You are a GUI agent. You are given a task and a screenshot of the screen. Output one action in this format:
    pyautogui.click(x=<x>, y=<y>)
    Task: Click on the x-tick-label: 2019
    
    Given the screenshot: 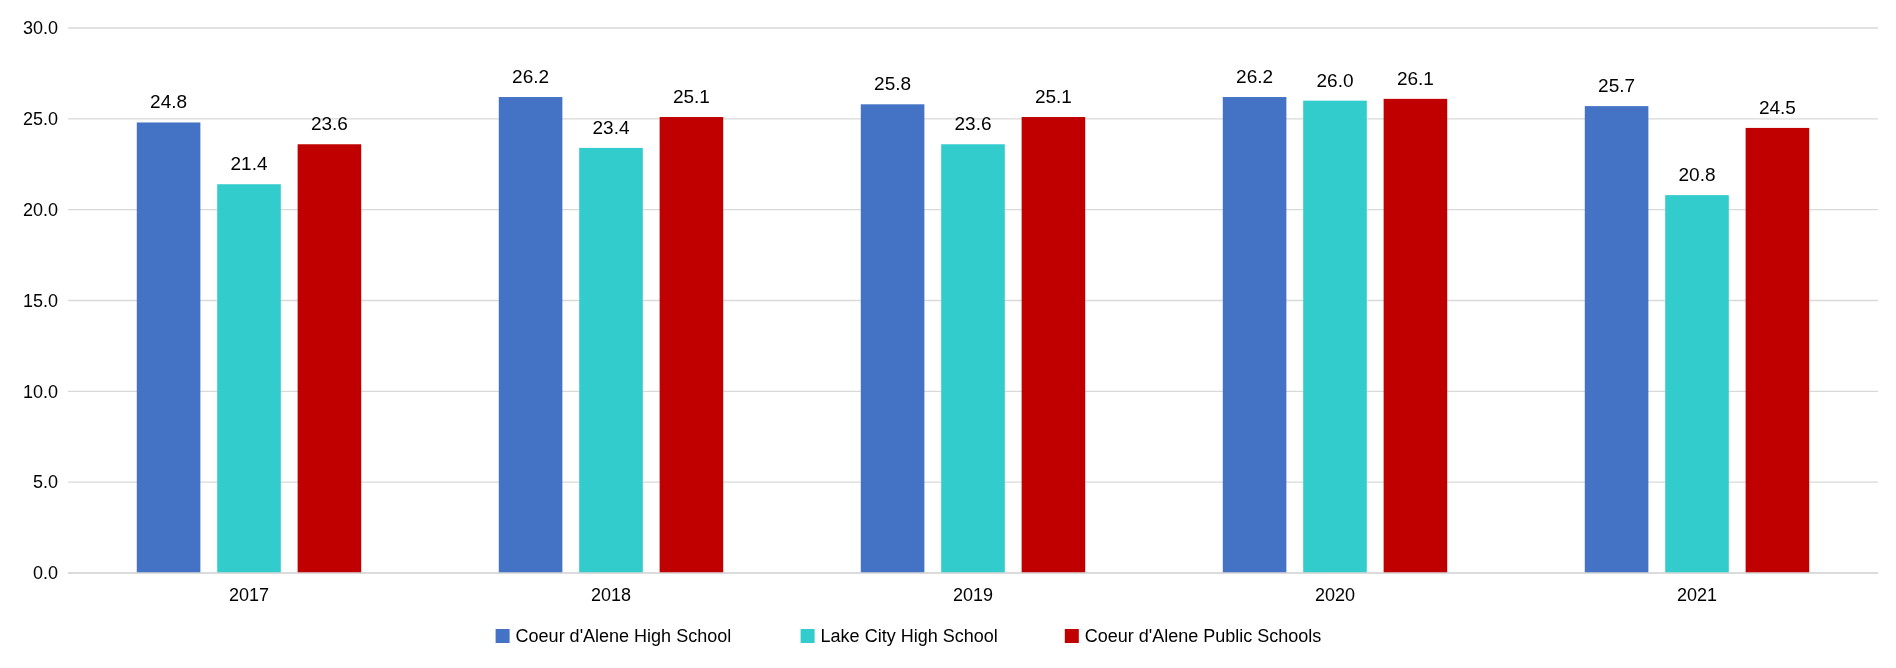 What is the action you would take?
    pyautogui.click(x=973, y=595)
    